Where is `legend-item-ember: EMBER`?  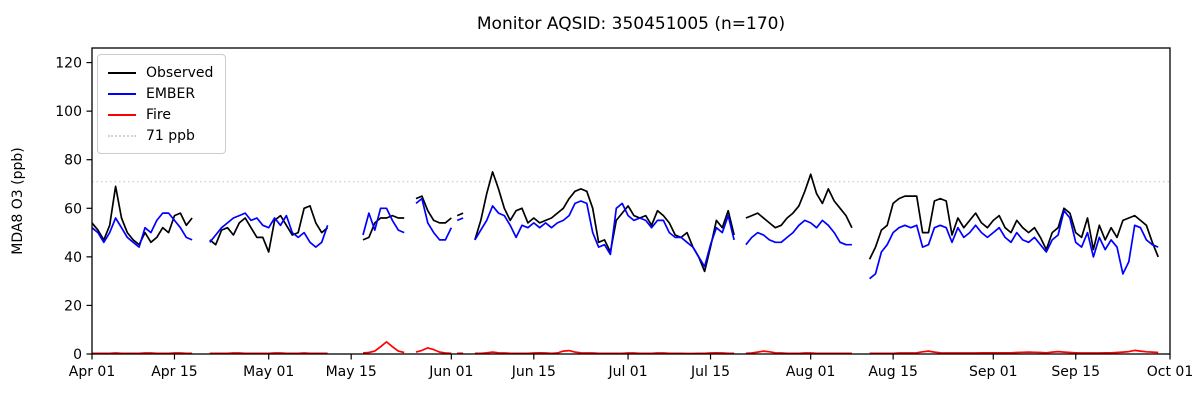
legend-item-ember: EMBER is located at coordinates (160, 93).